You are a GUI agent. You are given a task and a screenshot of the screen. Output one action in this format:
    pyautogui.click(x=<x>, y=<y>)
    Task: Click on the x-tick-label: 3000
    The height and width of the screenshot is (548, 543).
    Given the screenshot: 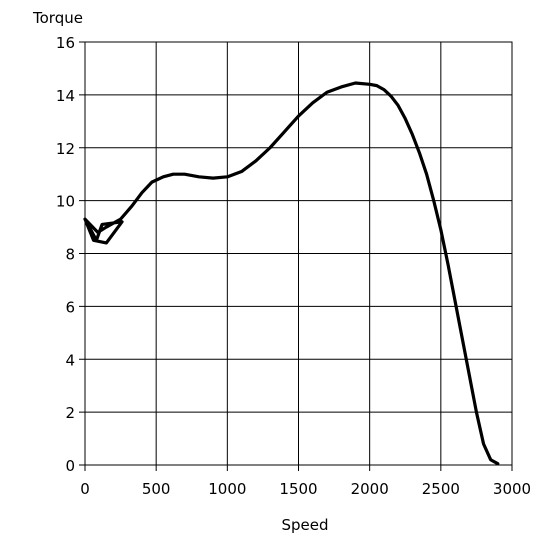 What is the action you would take?
    pyautogui.click(x=512, y=489)
    